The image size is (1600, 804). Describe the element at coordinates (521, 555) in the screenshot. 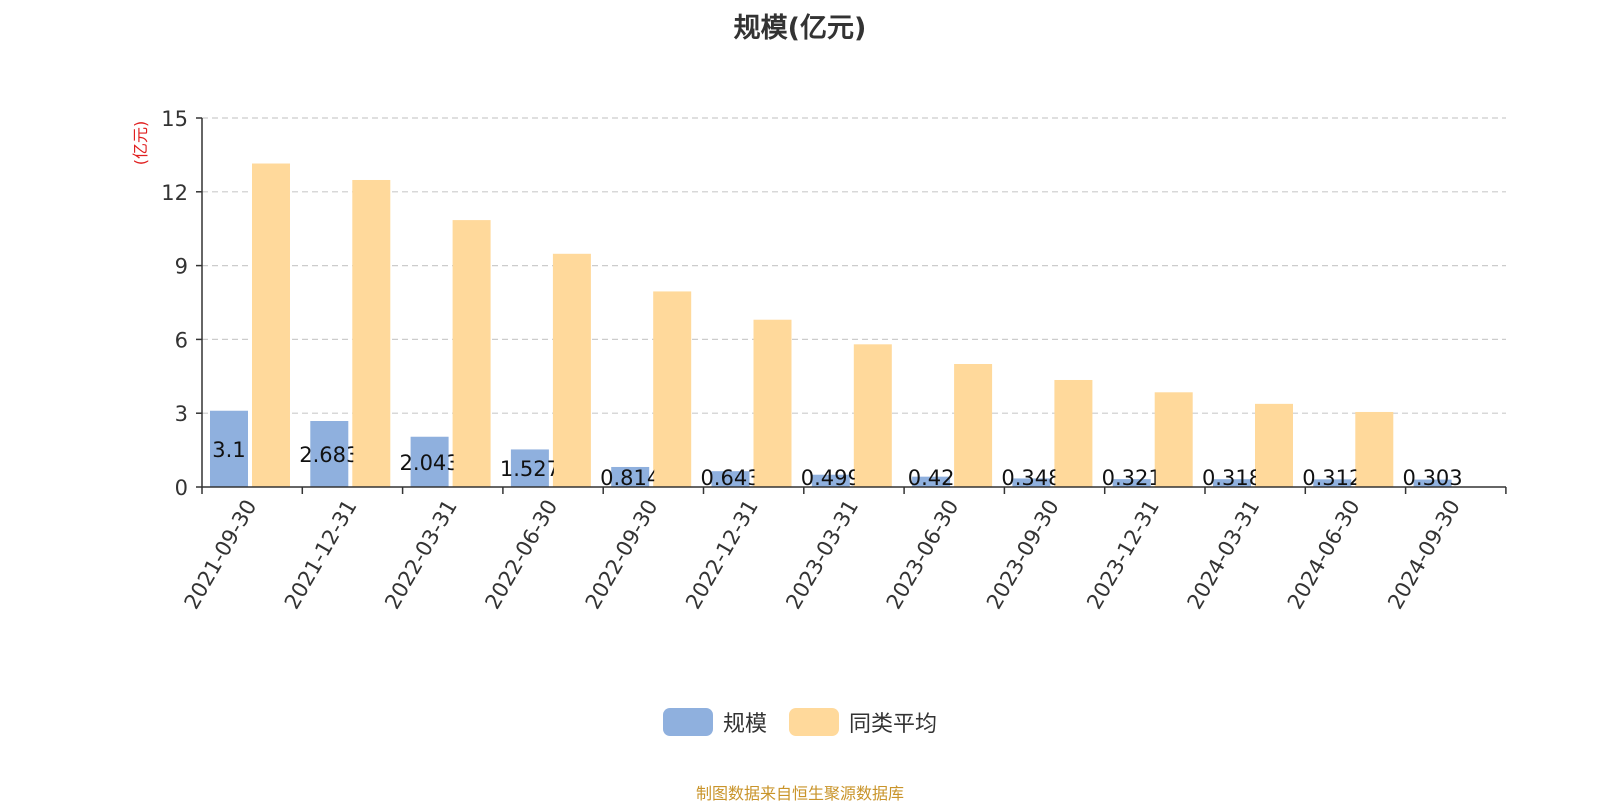

I see `x-tick-label: 2022-06-30` at that location.